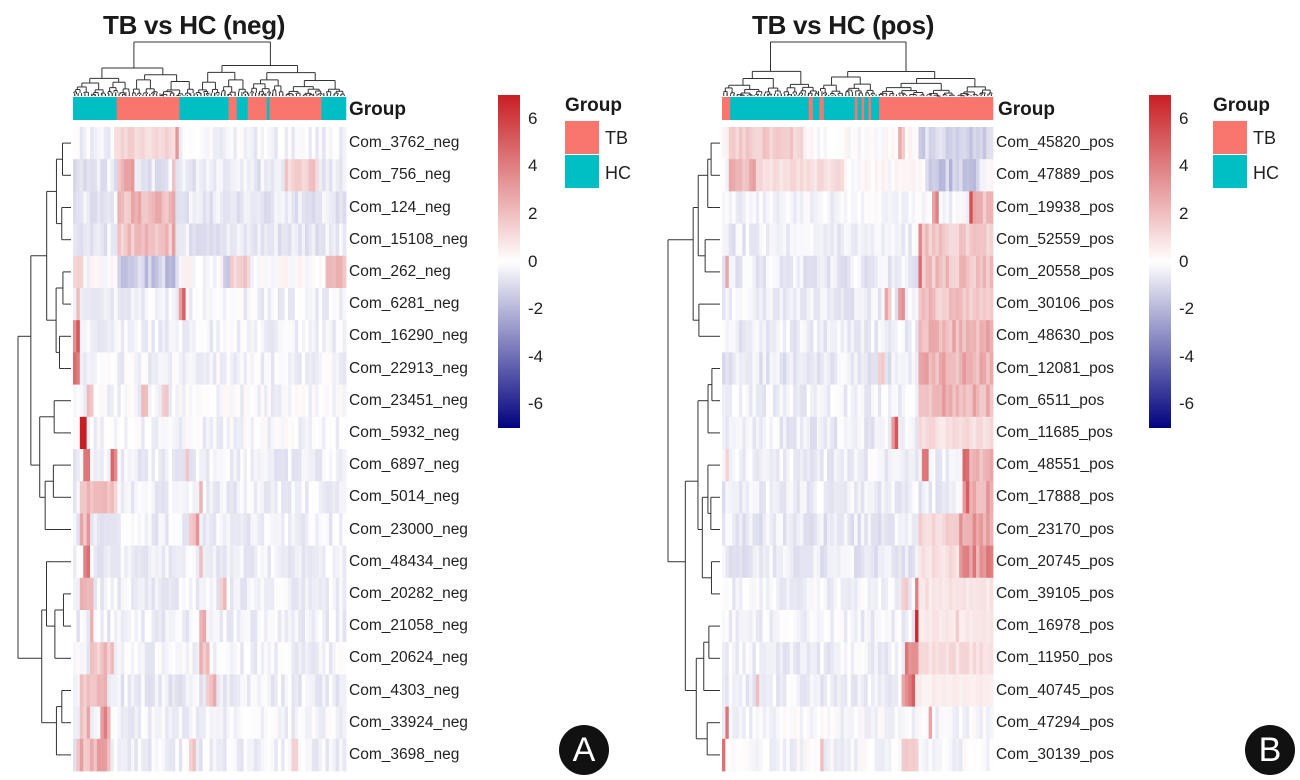 This screenshot has height=780, width=1300. What do you see at coordinates (377, 109) in the screenshot?
I see `annotation-name: Group` at bounding box center [377, 109].